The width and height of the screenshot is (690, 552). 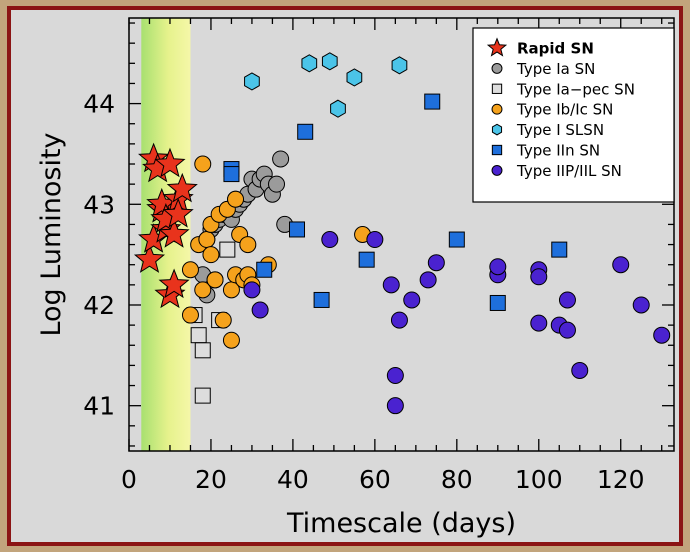 I want to click on y-axis-title: Log Luminosity, so click(x=51, y=234).